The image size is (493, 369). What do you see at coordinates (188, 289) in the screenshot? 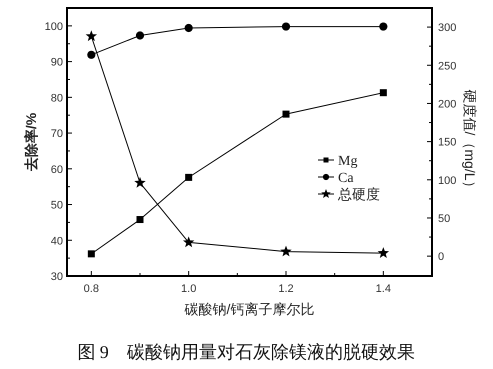
I see `x-tick-label: 1.0` at bounding box center [188, 289].